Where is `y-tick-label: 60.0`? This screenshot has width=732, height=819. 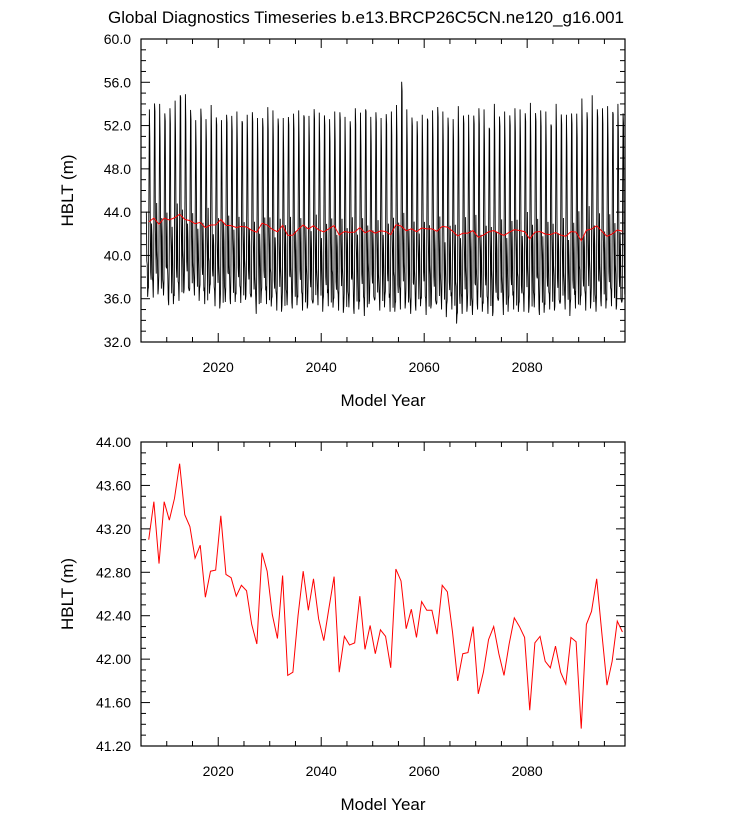
y-tick-label: 60.0 is located at coordinates (117, 39).